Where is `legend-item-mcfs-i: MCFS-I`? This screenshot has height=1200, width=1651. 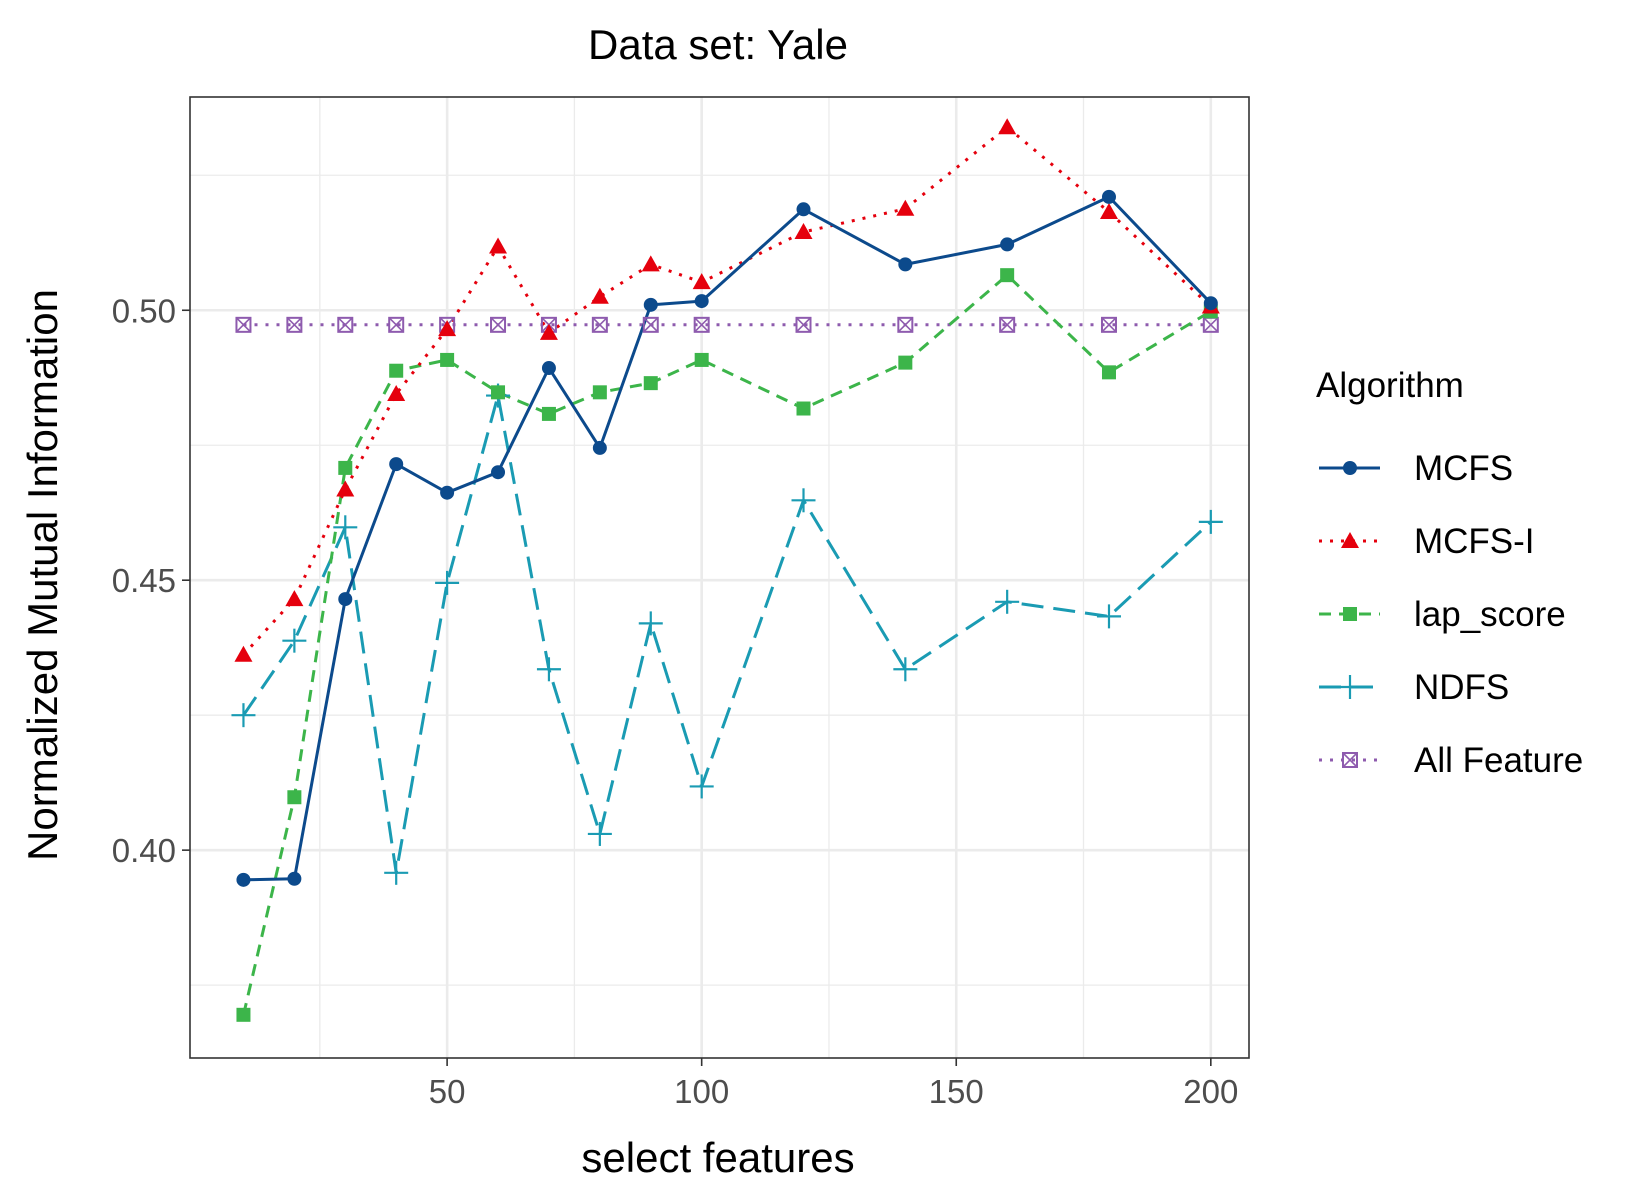 legend-item-mcfs-i: MCFS-I is located at coordinates (1427, 541).